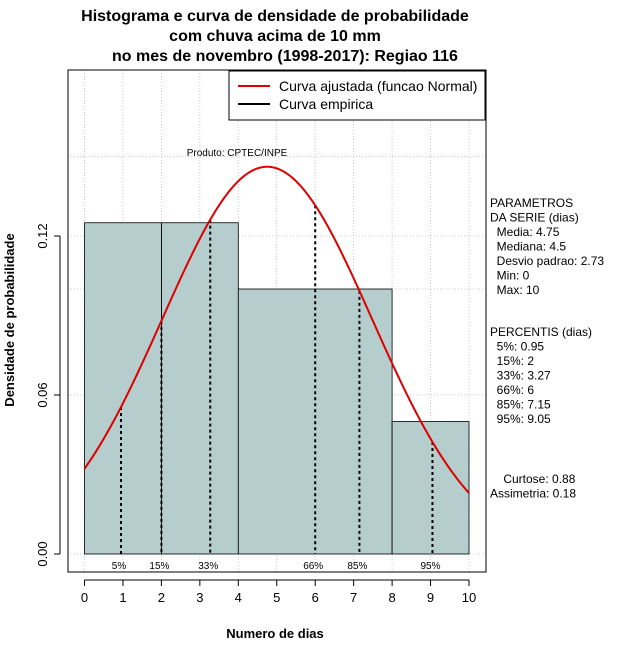 The width and height of the screenshot is (640, 660). I want to click on x-axis: 0 1 2 3 4 5 6 7 8 9 10, so click(278, 592).